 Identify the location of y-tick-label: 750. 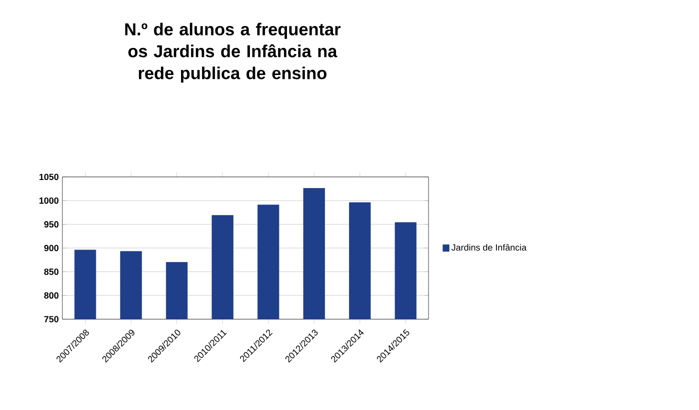
(51, 319).